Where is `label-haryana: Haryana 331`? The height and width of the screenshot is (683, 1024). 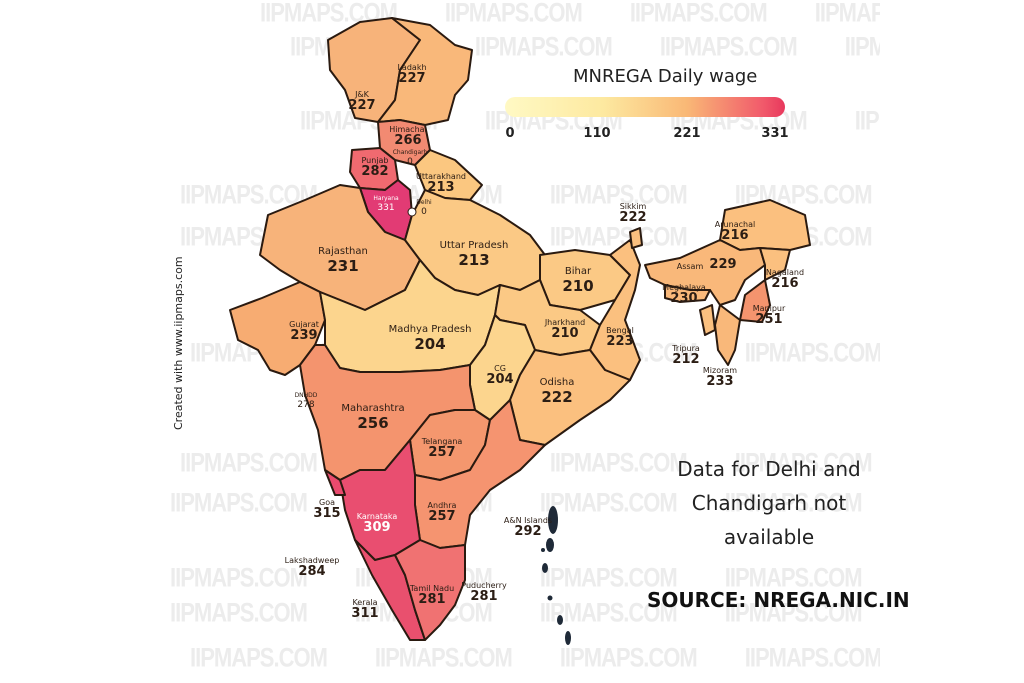 label-haryana: Haryana 331 is located at coordinates (386, 204).